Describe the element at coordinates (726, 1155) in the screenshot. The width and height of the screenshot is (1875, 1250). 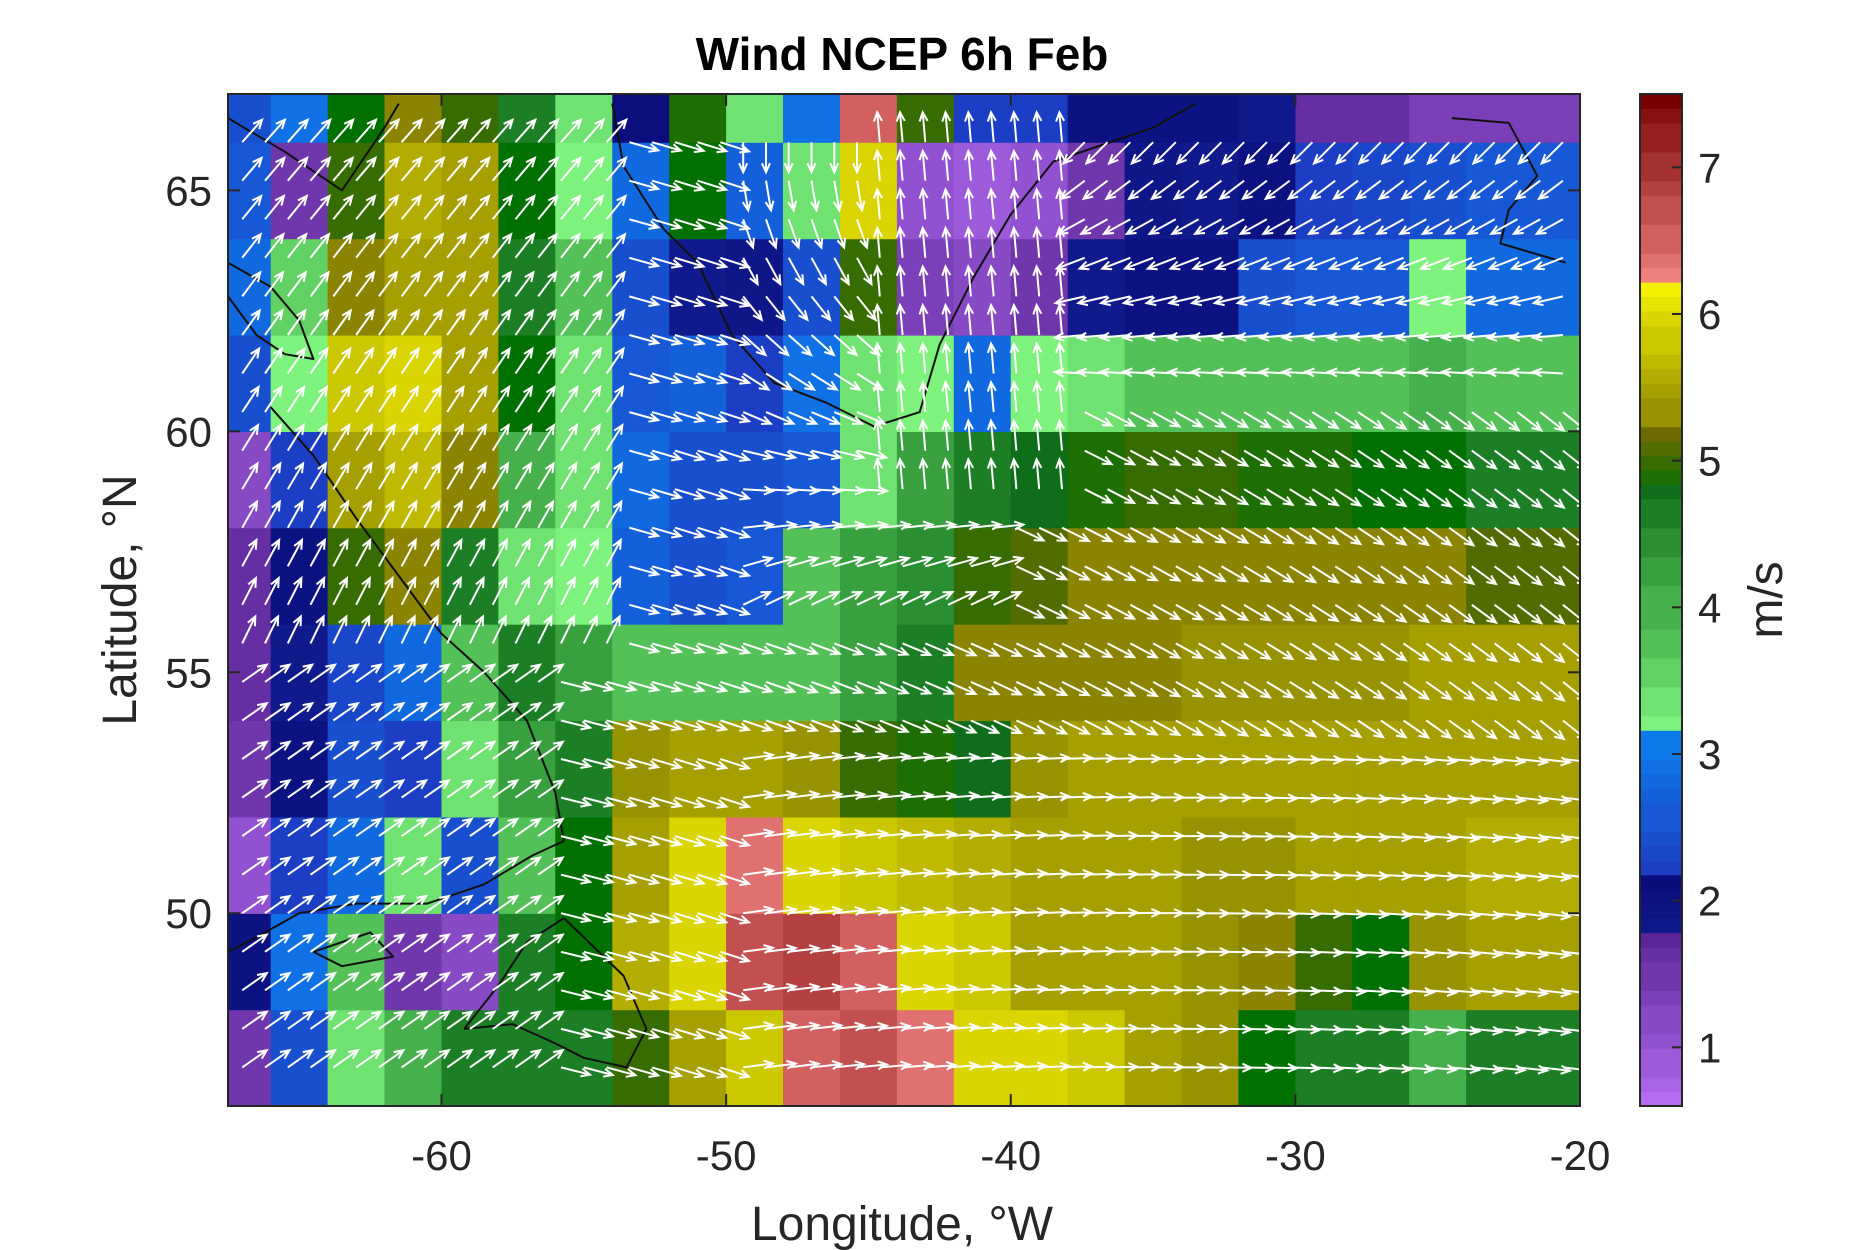
I see `x-tick-label: -50` at that location.